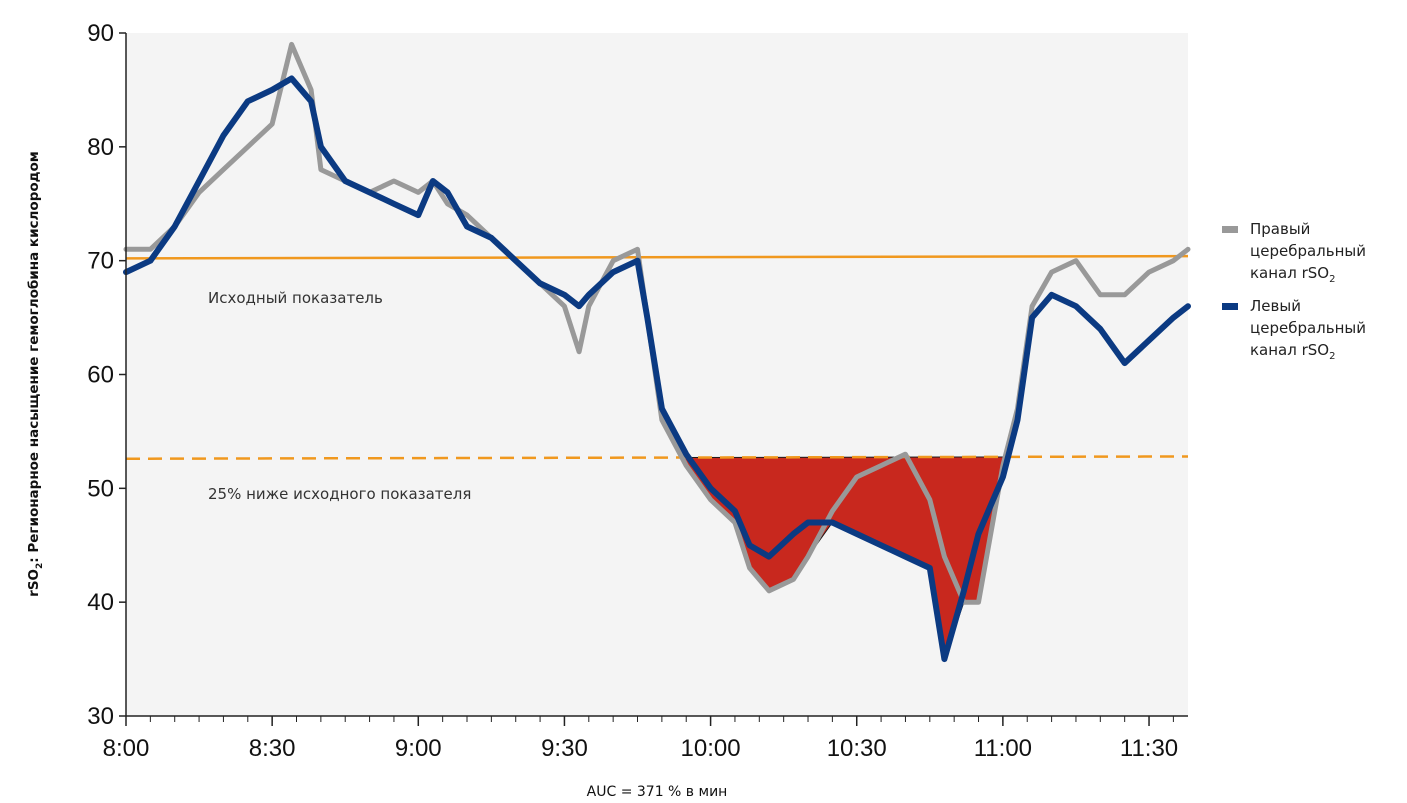 The width and height of the screenshot is (1407, 803). Describe the element at coordinates (1230, 229) in the screenshot. I see `legend-swatch-right` at that location.